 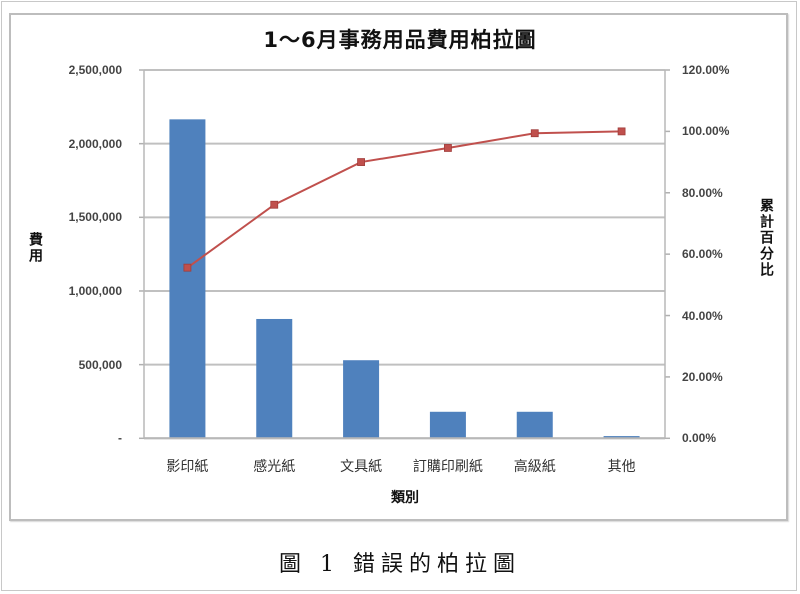 What do you see at coordinates (766, 238) in the screenshot?
I see `y2-axis-title: 累計百分比` at bounding box center [766, 238].